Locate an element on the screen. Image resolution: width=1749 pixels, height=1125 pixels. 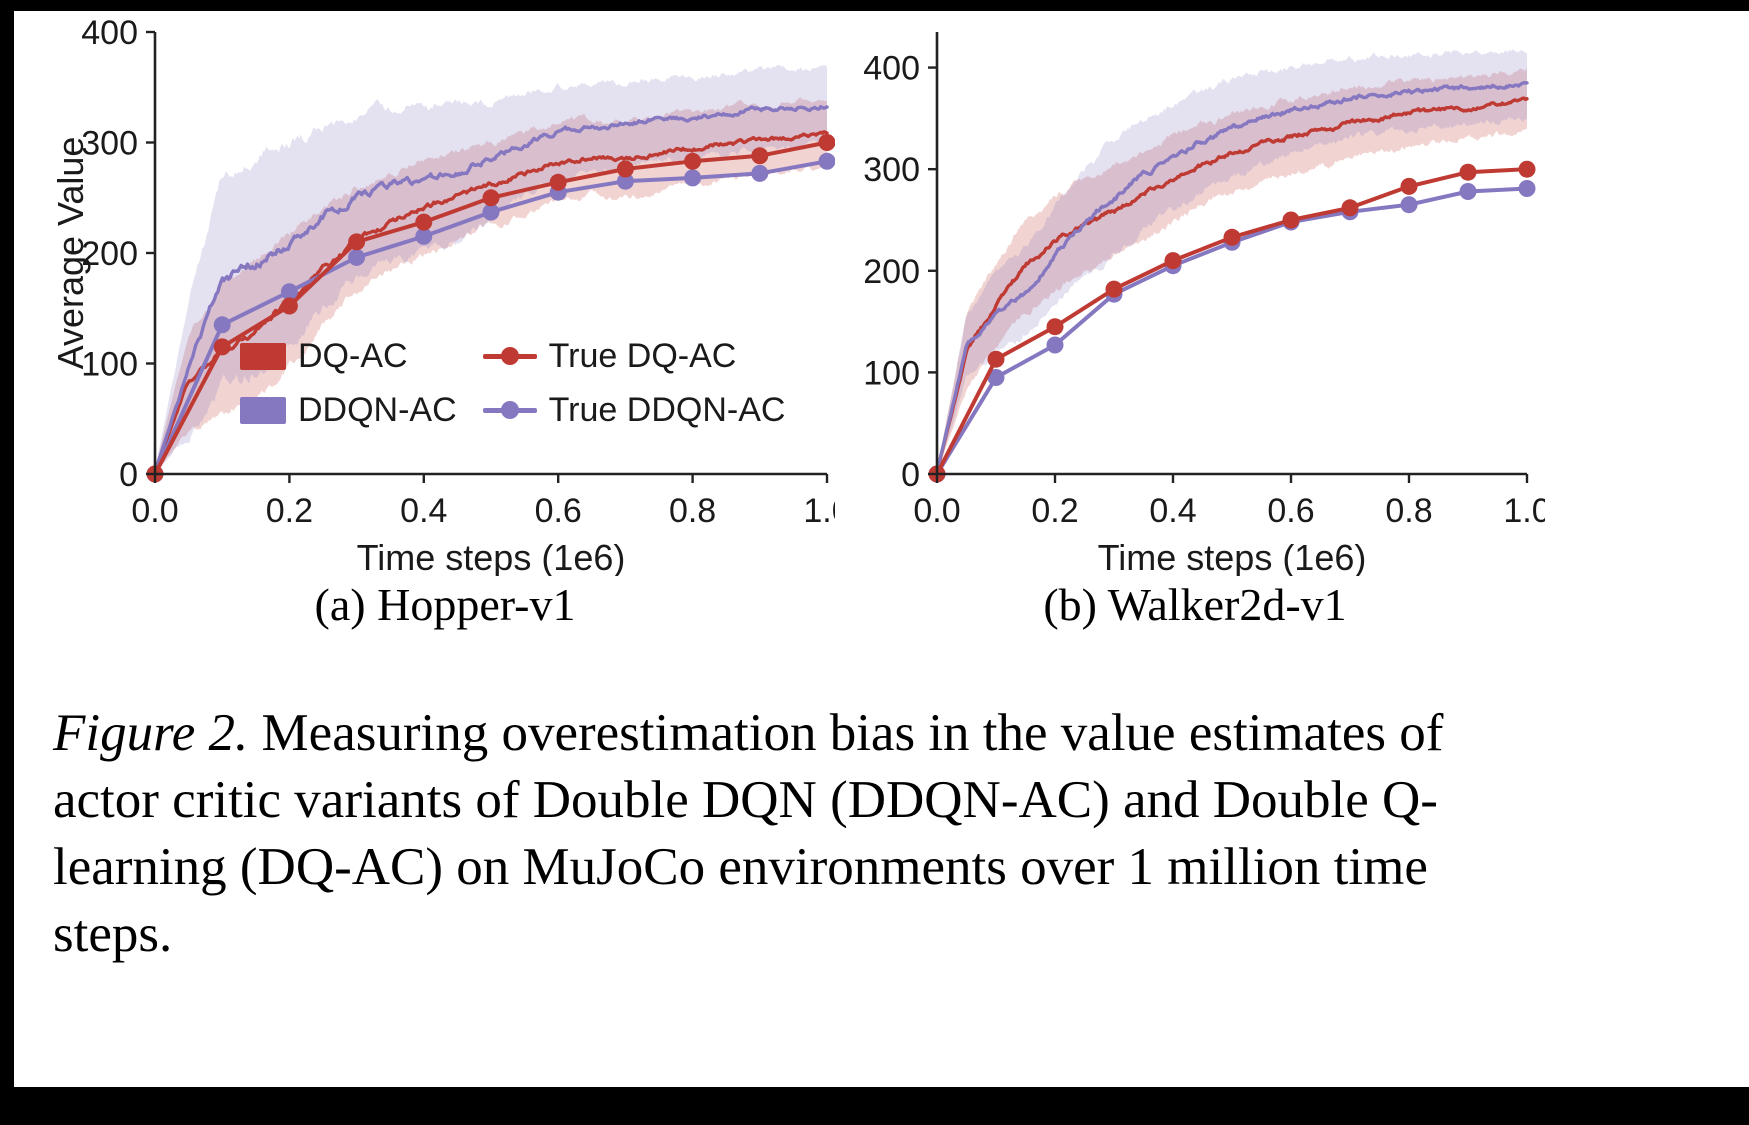
bottom-border-bar is located at coordinates (874, 1106).